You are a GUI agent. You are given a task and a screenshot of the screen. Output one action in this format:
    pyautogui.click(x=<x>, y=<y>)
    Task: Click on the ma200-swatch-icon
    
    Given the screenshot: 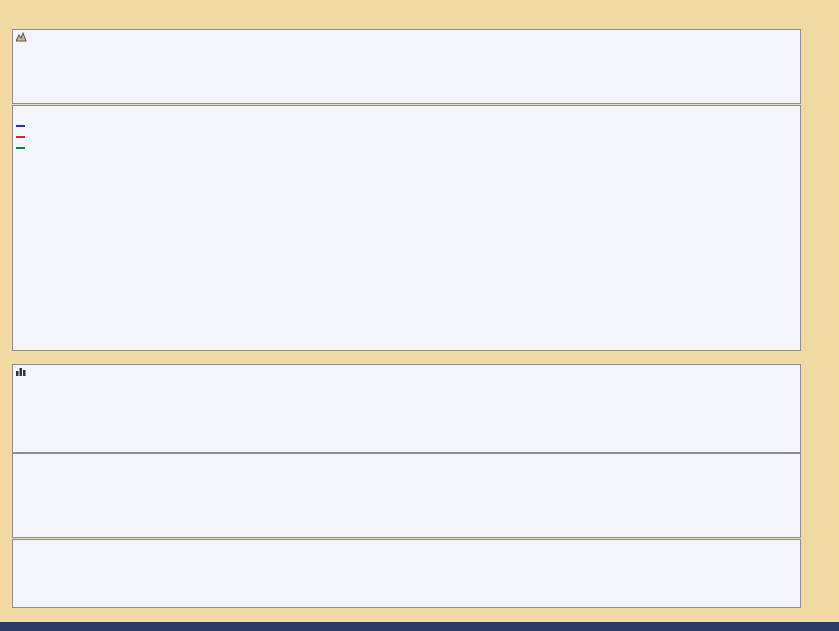 What is the action you would take?
    pyautogui.click(x=20, y=137)
    